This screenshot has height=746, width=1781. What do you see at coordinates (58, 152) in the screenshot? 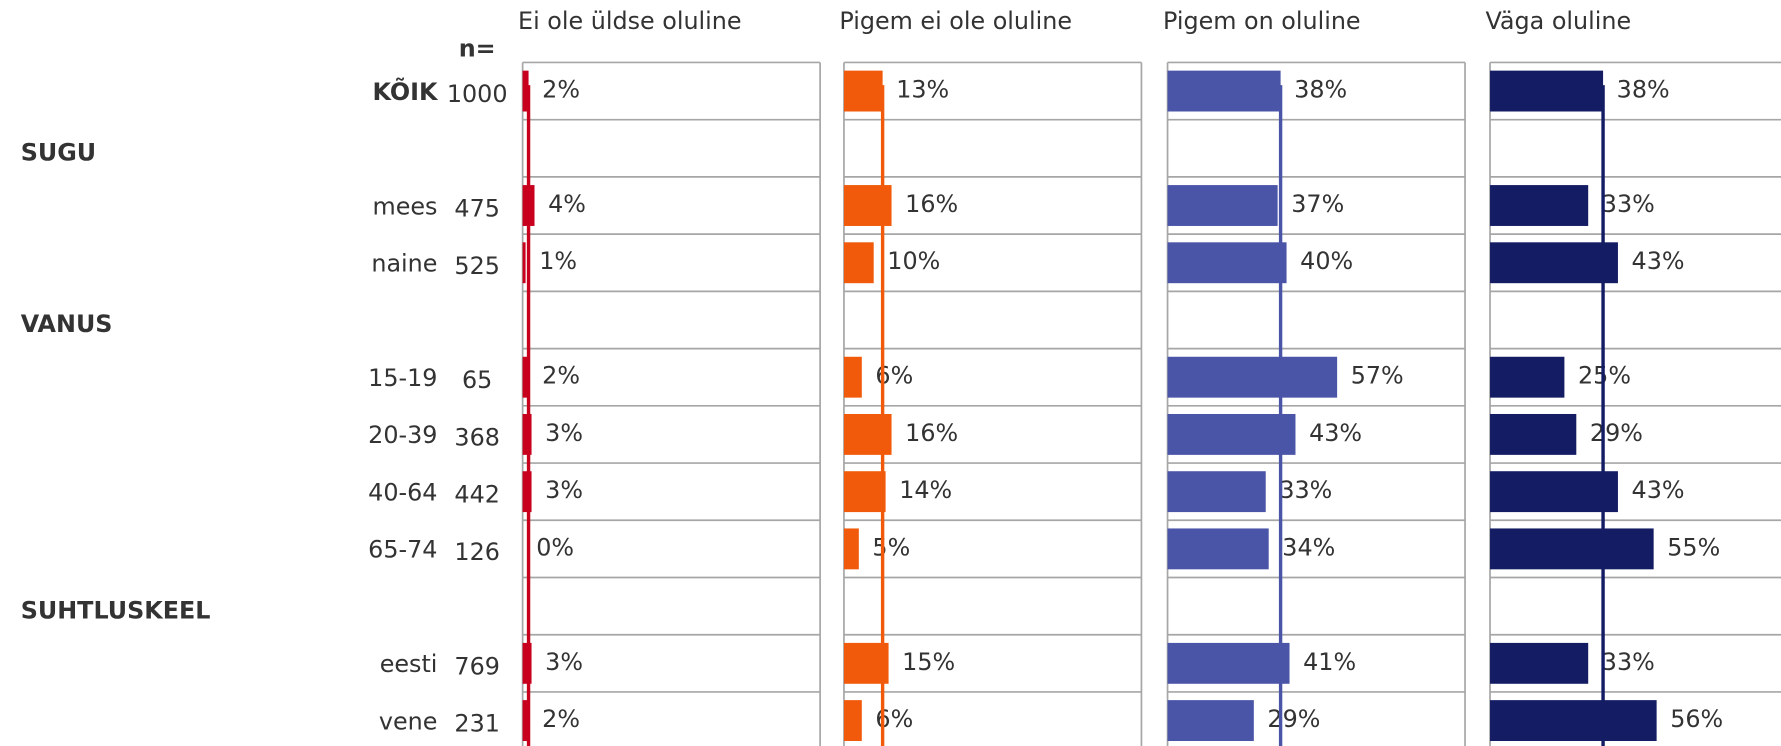
I see `group-label: SUGU` at bounding box center [58, 152].